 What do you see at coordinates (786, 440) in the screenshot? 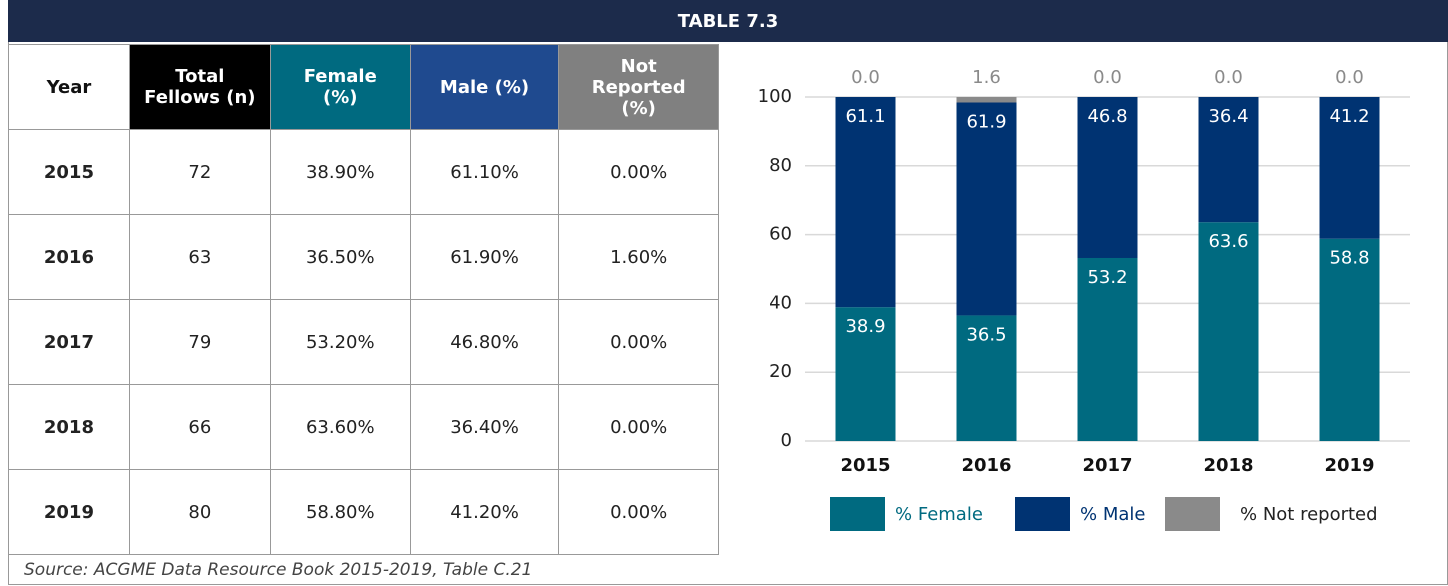
I see `y-tick-label: 0` at bounding box center [786, 440].